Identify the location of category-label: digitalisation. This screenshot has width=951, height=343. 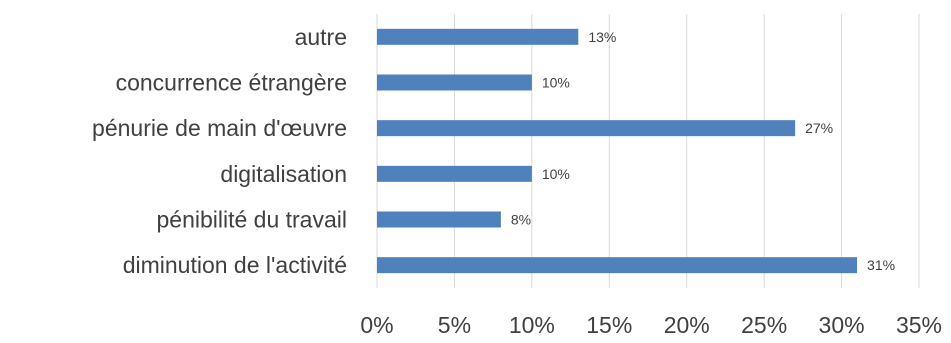
(283, 174).